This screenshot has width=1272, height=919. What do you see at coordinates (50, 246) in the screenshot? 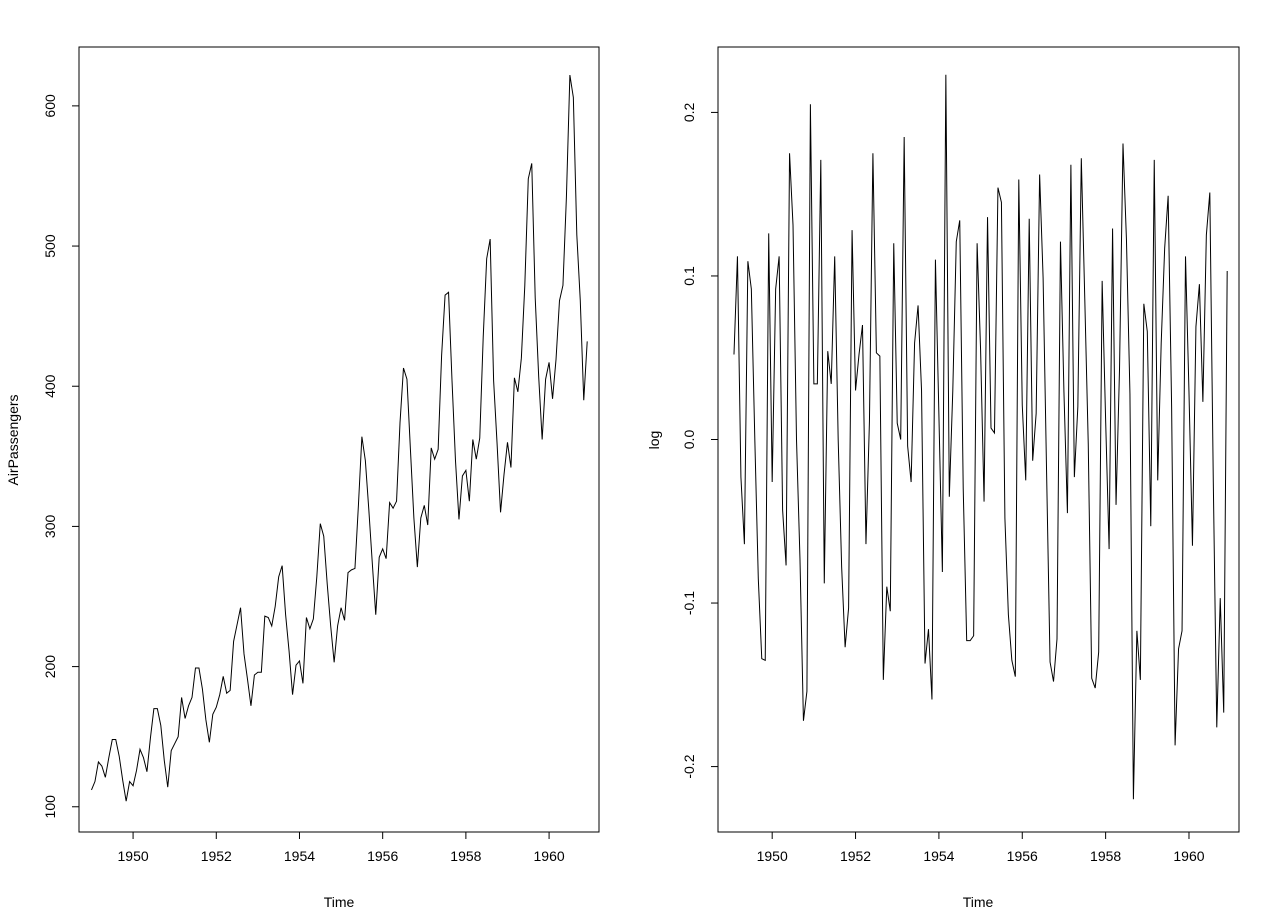
I see `y-tick-label: 500` at bounding box center [50, 246].